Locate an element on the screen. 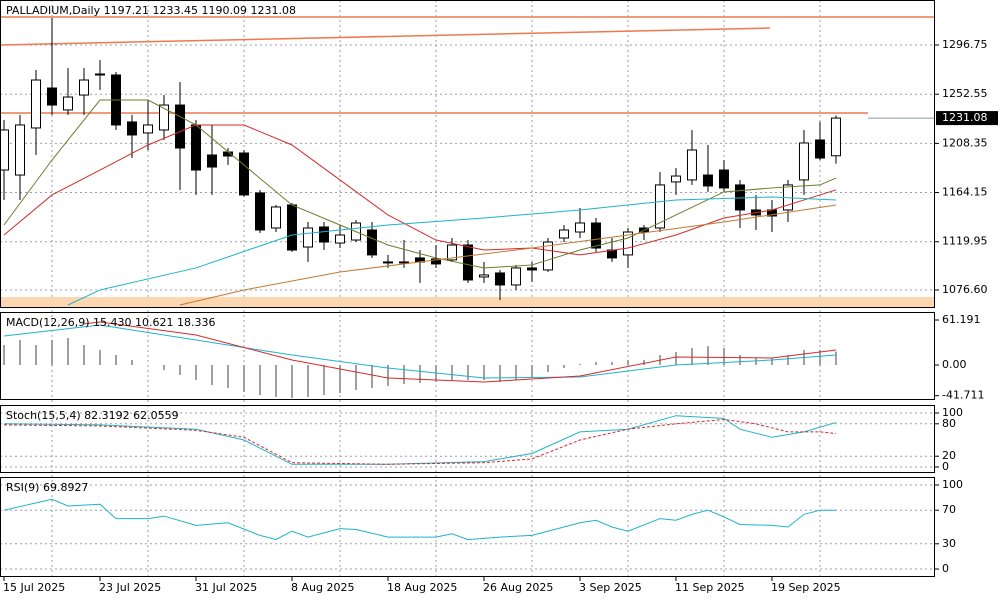  x-tick-label: 31 Jul 2025 is located at coordinates (226, 587).